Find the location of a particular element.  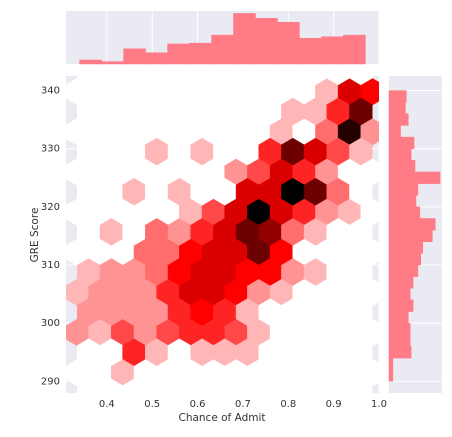

y-tick-label: 290 is located at coordinates (50, 381).